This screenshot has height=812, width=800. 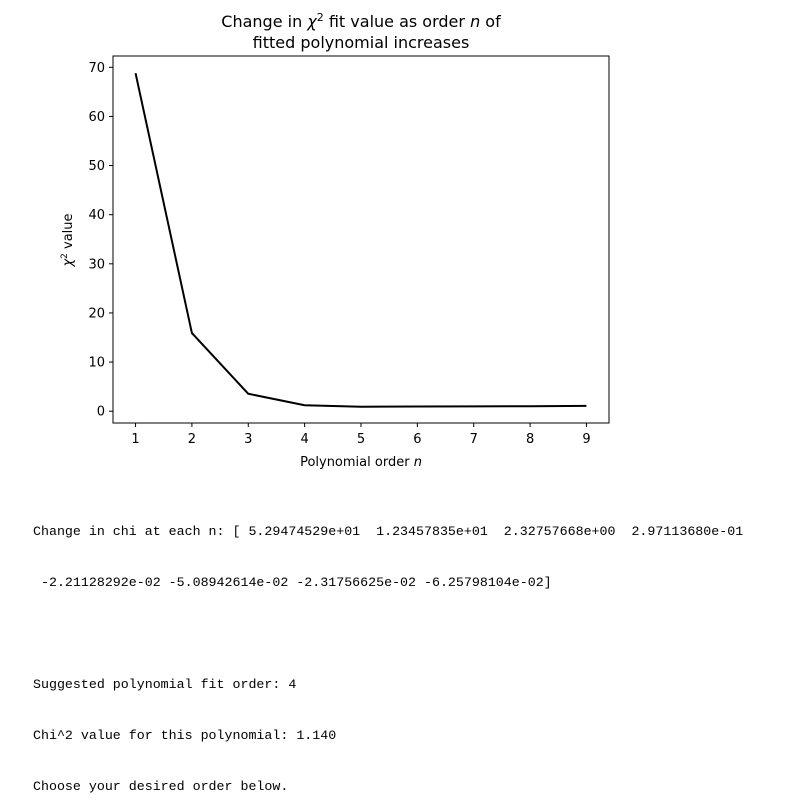 I want to click on x-tick-label: 4, so click(x=304, y=439).